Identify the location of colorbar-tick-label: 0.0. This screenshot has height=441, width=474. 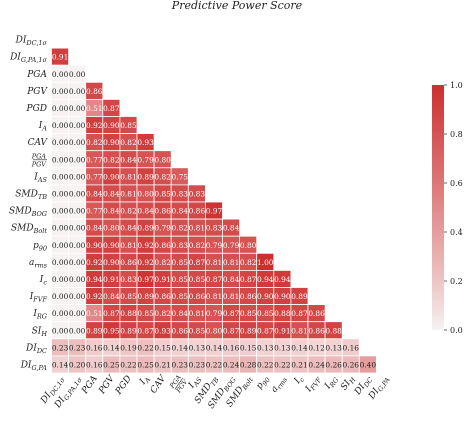
(456, 330).